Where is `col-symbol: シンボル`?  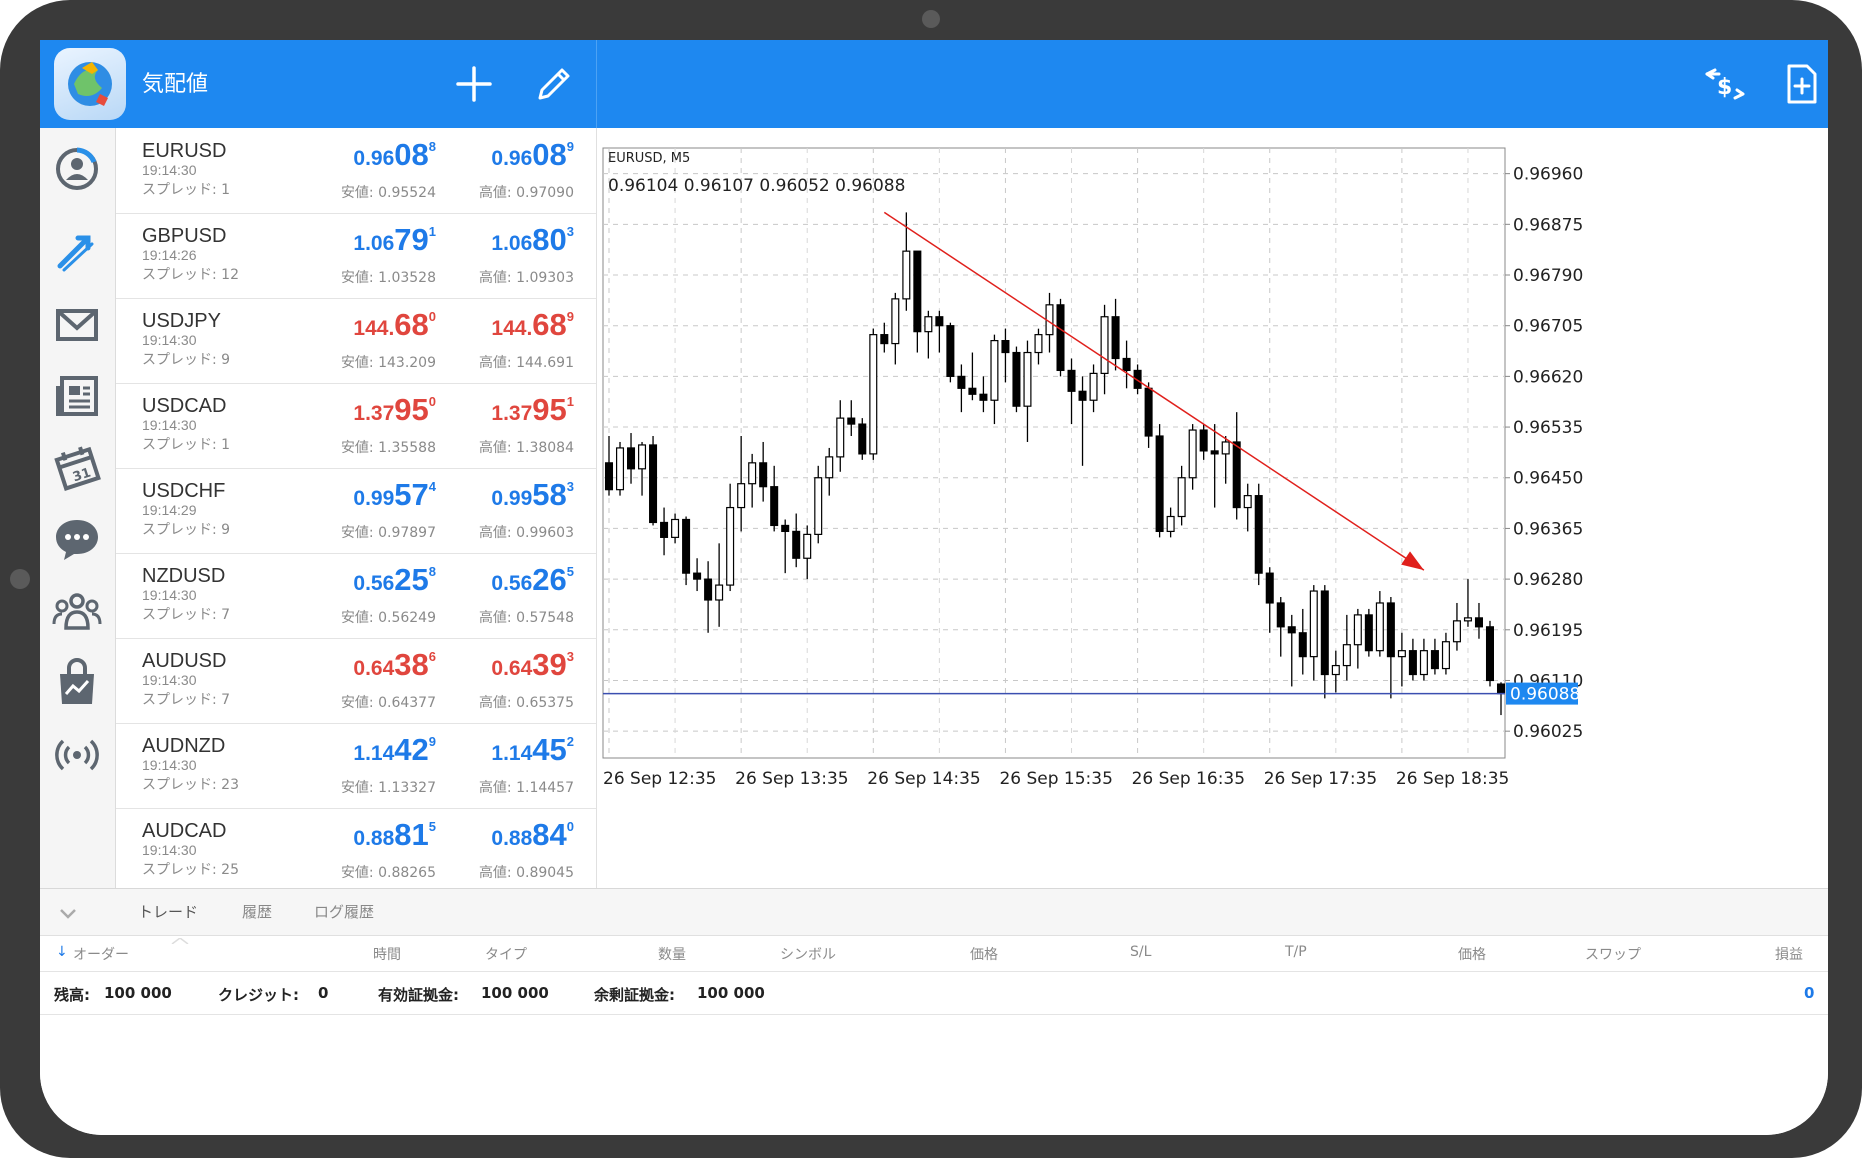
col-symbol: シンボル is located at coordinates (808, 955).